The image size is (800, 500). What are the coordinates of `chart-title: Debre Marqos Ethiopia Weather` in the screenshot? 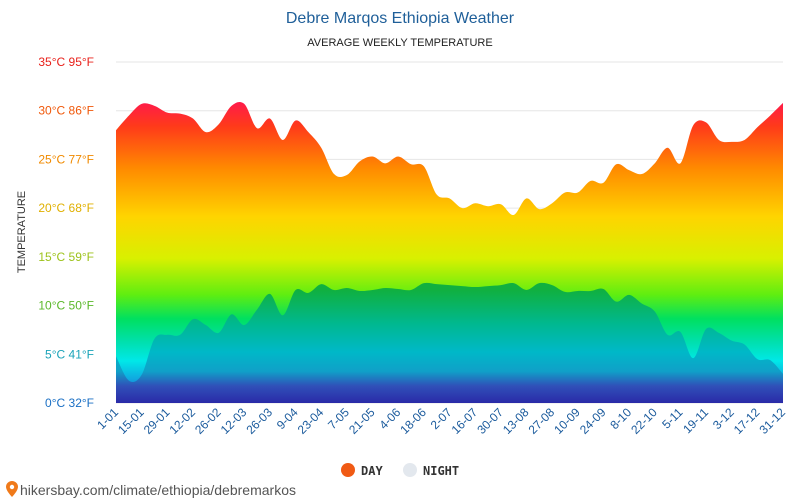 It's located at (400, 18).